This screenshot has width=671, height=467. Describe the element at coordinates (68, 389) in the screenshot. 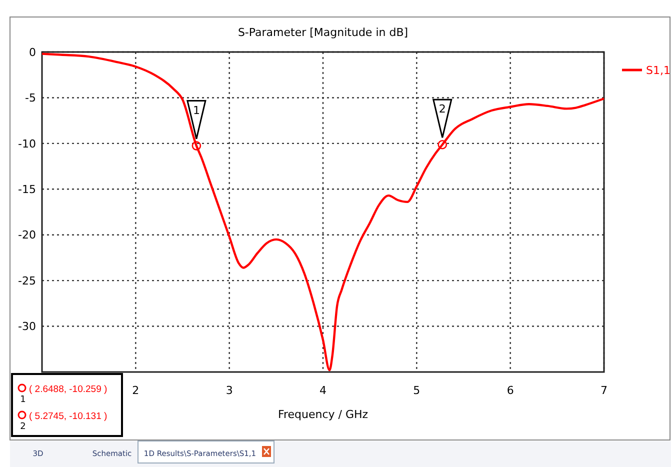

I see `text: ( 2.6488, -10.259 )` at that location.